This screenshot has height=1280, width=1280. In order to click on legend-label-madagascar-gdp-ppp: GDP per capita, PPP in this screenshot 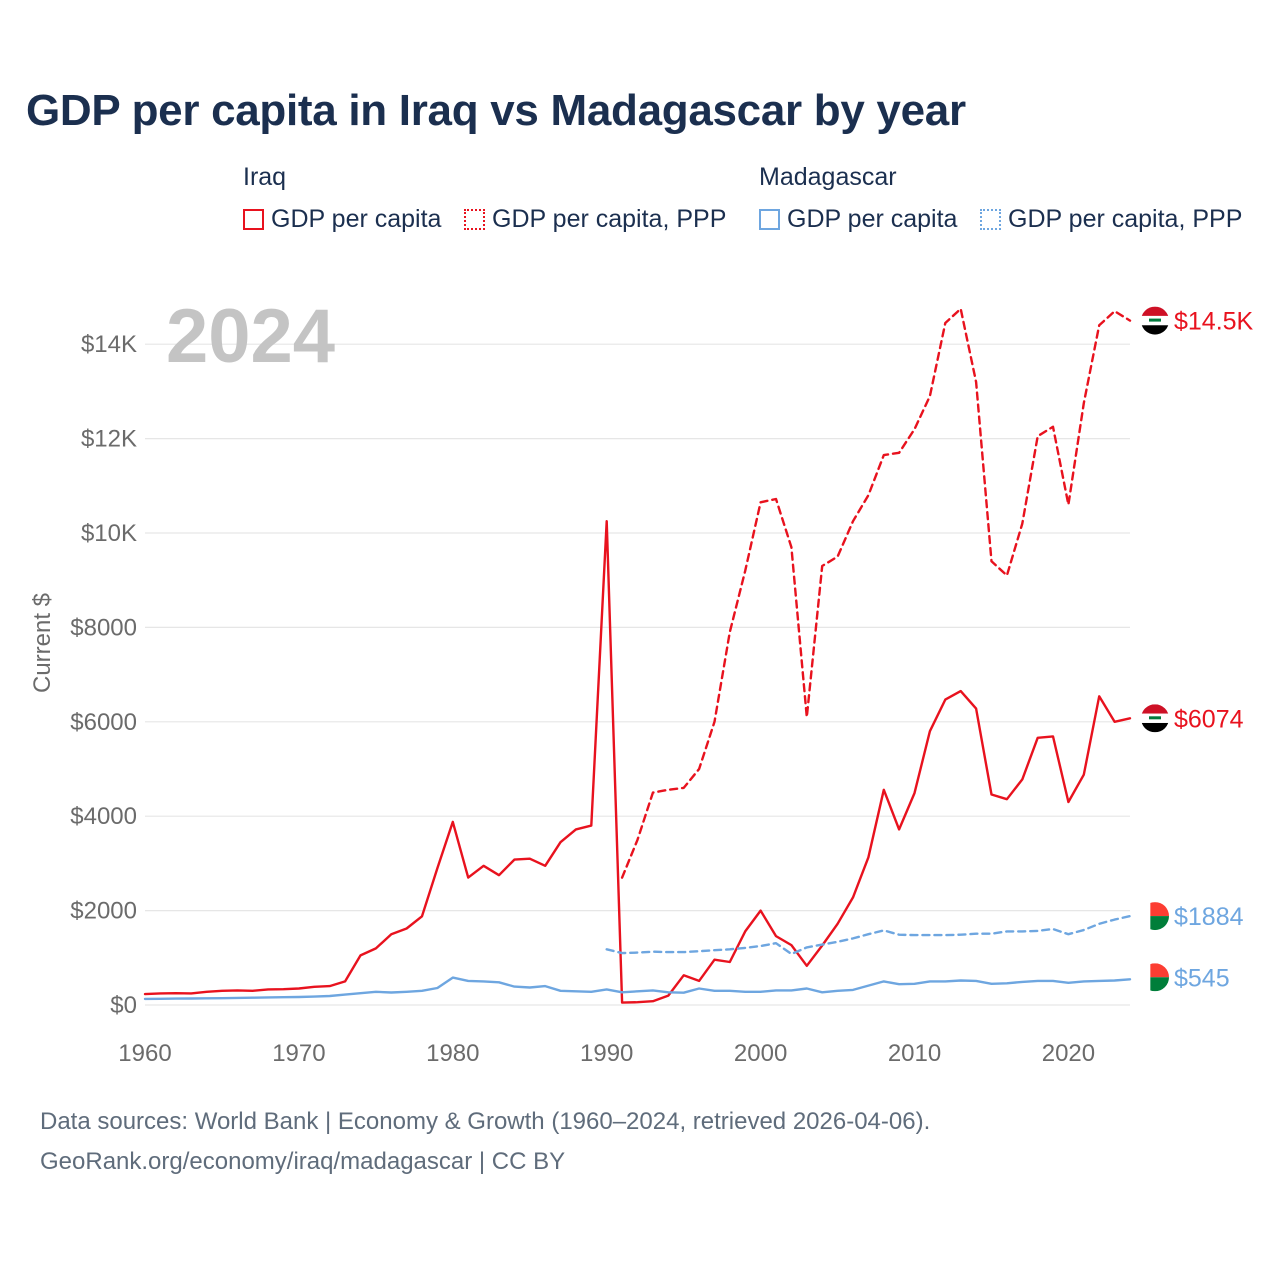, I will do `click(1125, 218)`.